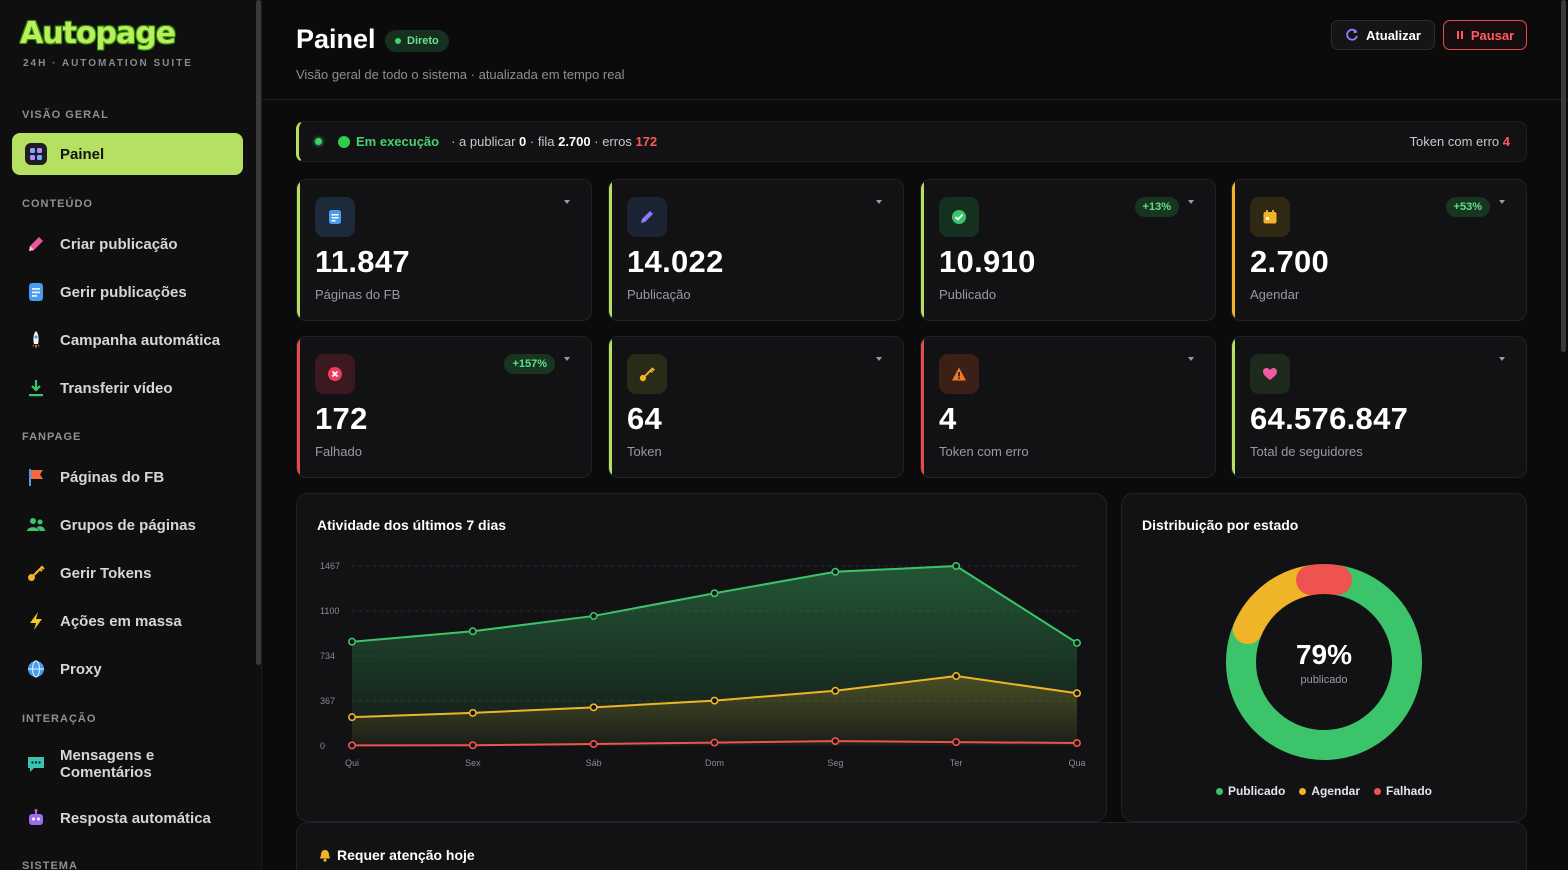 Image resolution: width=1568 pixels, height=870 pixels. I want to click on sidebar-item-painel: Painel, so click(127, 154).